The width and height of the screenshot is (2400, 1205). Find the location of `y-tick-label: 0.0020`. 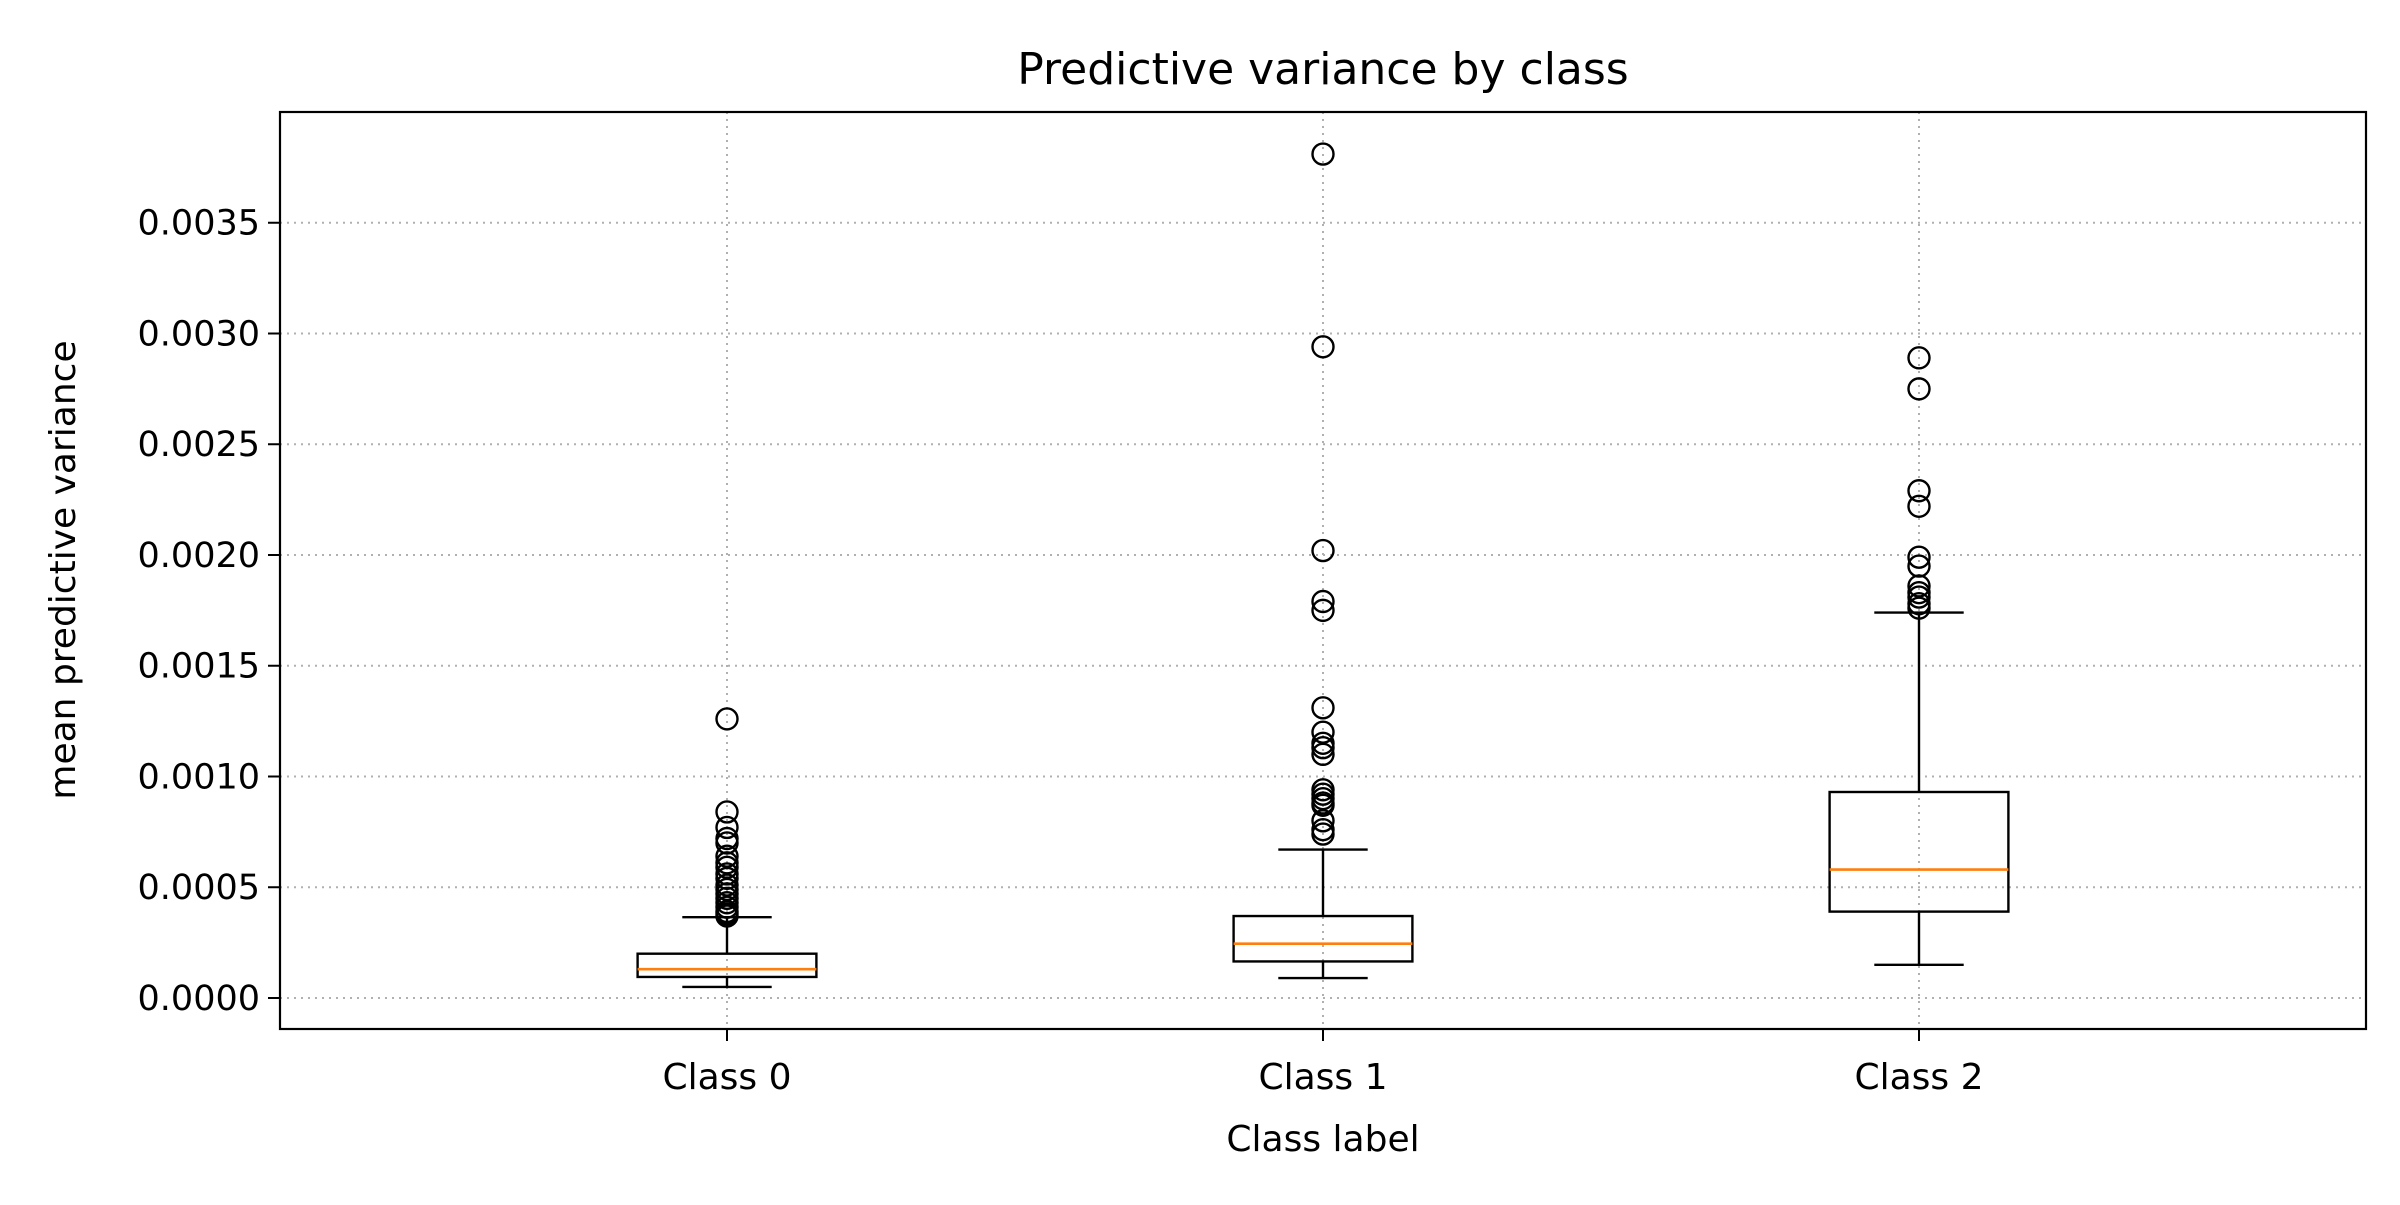

y-tick-label: 0.0020 is located at coordinates (199, 556).